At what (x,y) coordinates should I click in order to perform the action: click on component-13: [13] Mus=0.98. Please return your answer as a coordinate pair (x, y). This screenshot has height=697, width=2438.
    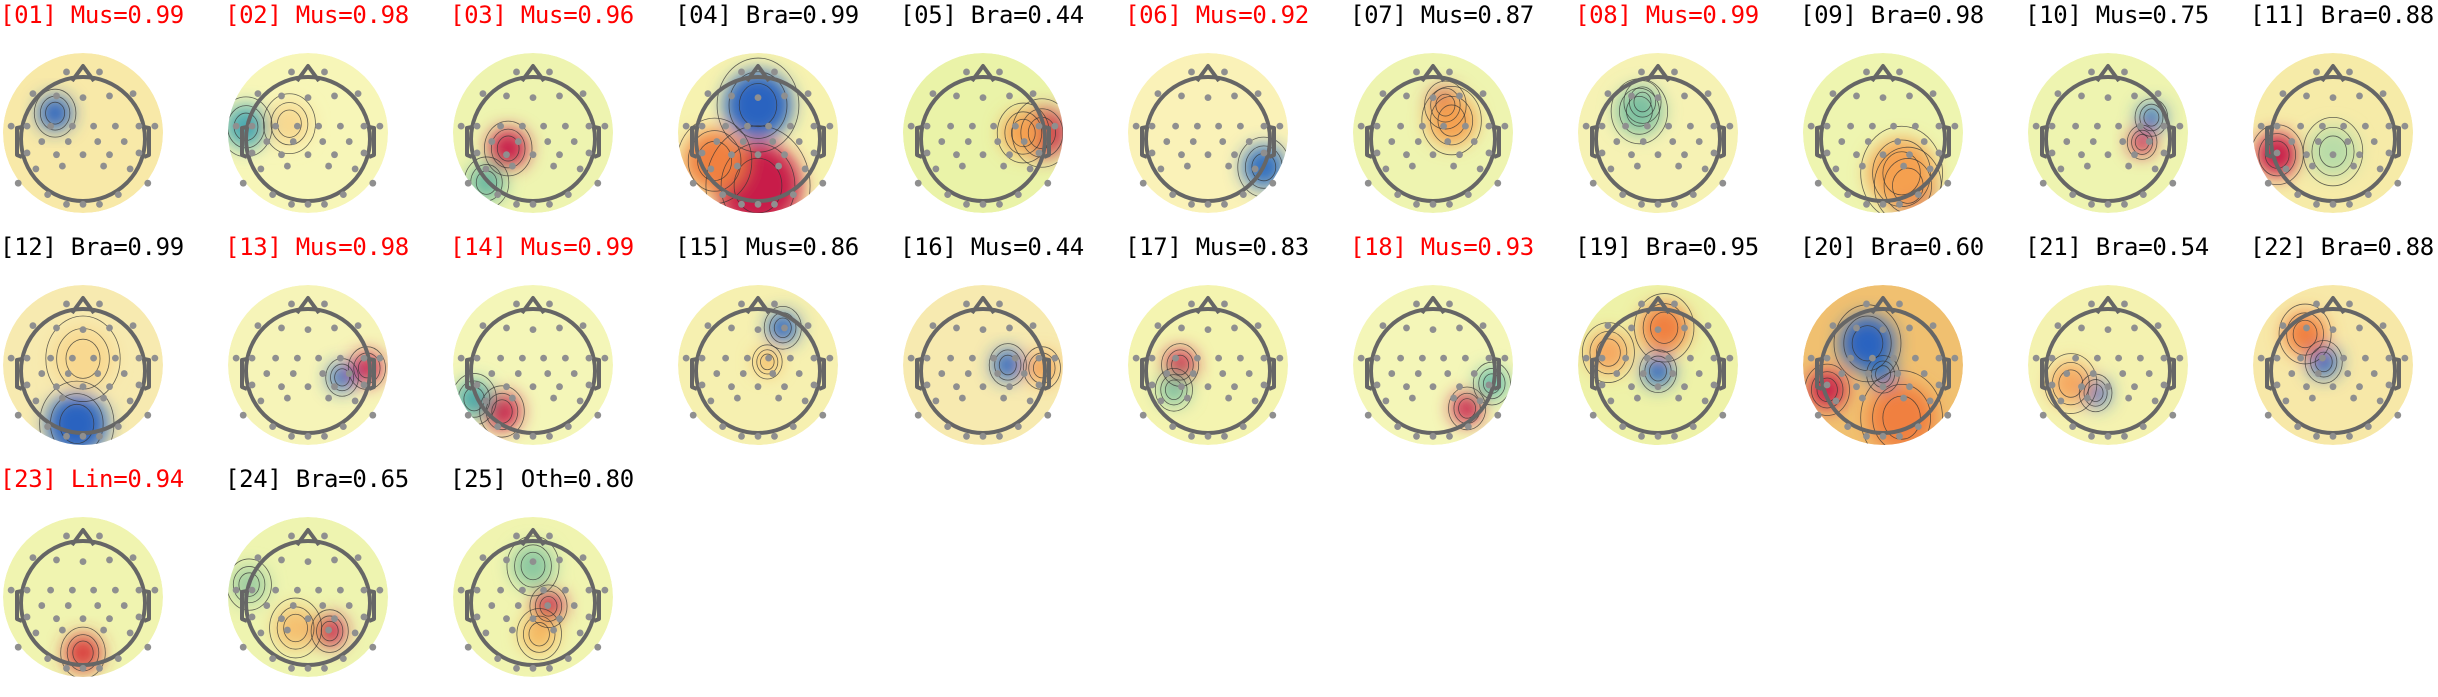
    Looking at the image, I should click on (337, 349).